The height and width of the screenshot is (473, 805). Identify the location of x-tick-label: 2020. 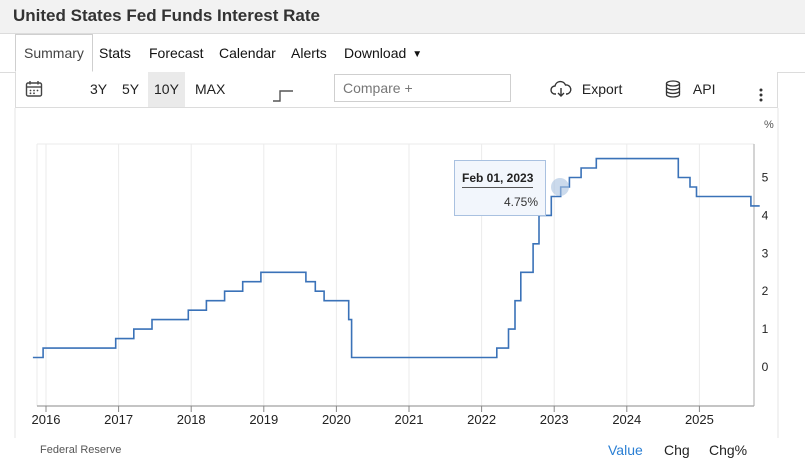
(336, 419).